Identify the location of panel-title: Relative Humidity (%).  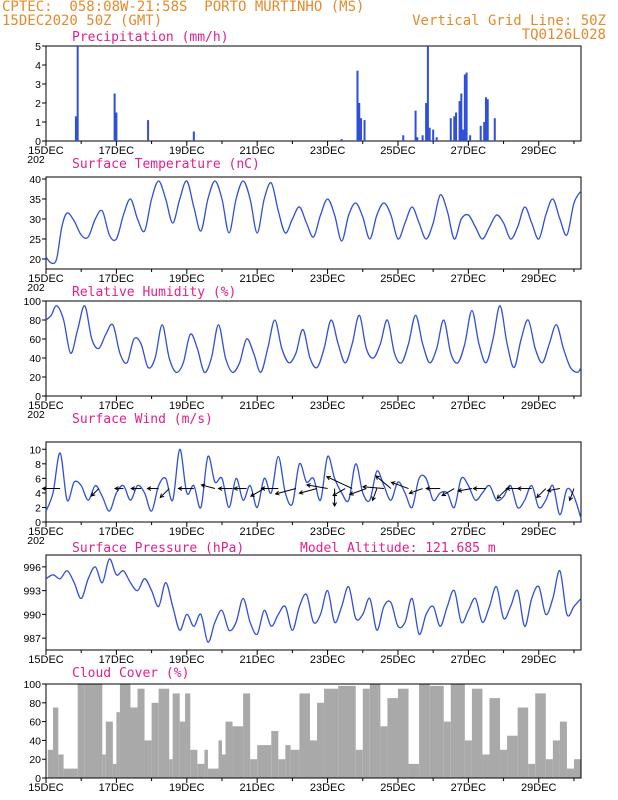
(154, 292).